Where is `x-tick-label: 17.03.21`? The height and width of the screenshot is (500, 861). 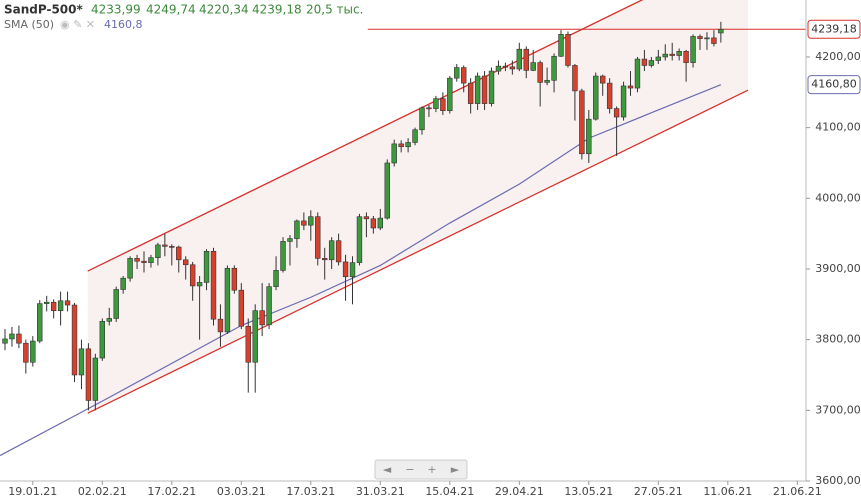 x-tick-label: 17.03.21 is located at coordinates (310, 491).